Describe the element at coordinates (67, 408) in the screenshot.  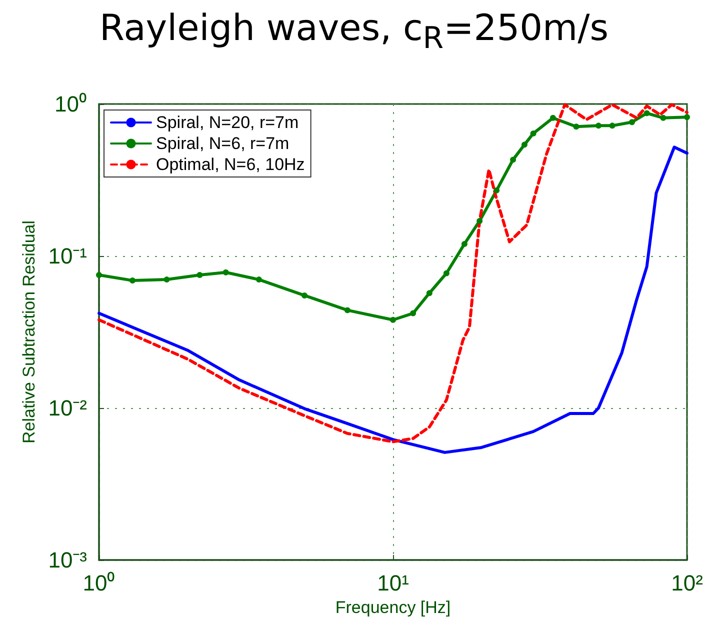
I see `y-tick-label: 10⁻²` at that location.